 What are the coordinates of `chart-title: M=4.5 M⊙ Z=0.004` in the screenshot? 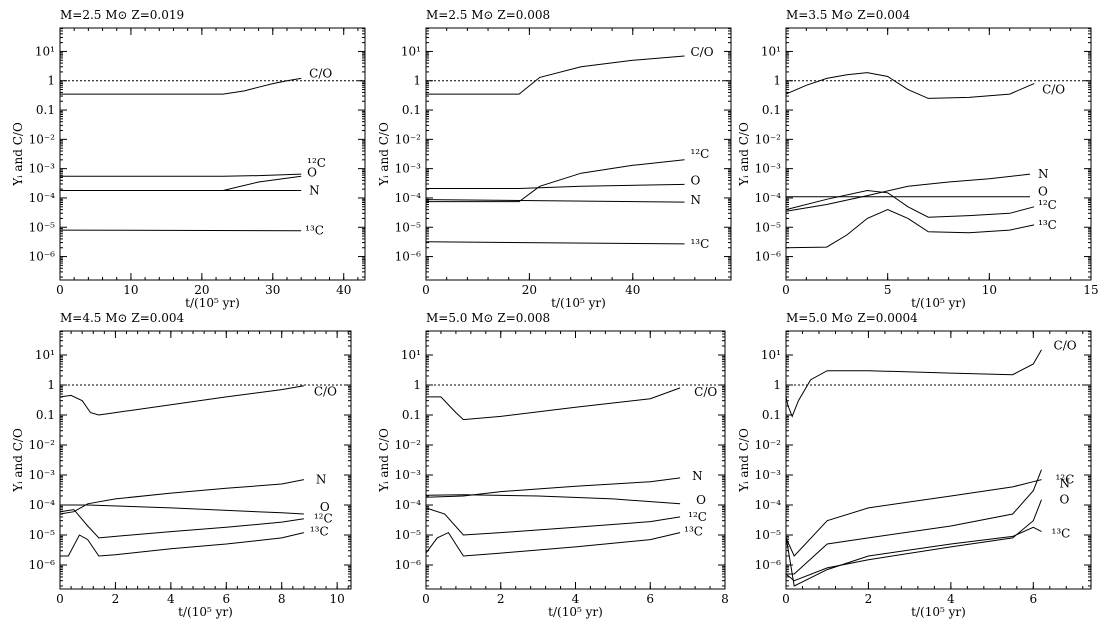 It's located at (122, 318).